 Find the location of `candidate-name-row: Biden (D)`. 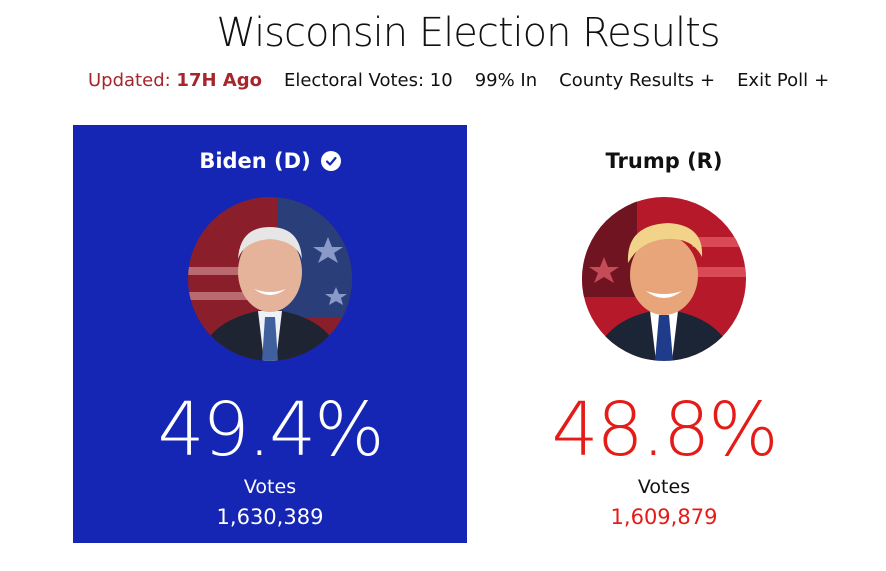

candidate-name-row: Biden (D) is located at coordinates (270, 161).